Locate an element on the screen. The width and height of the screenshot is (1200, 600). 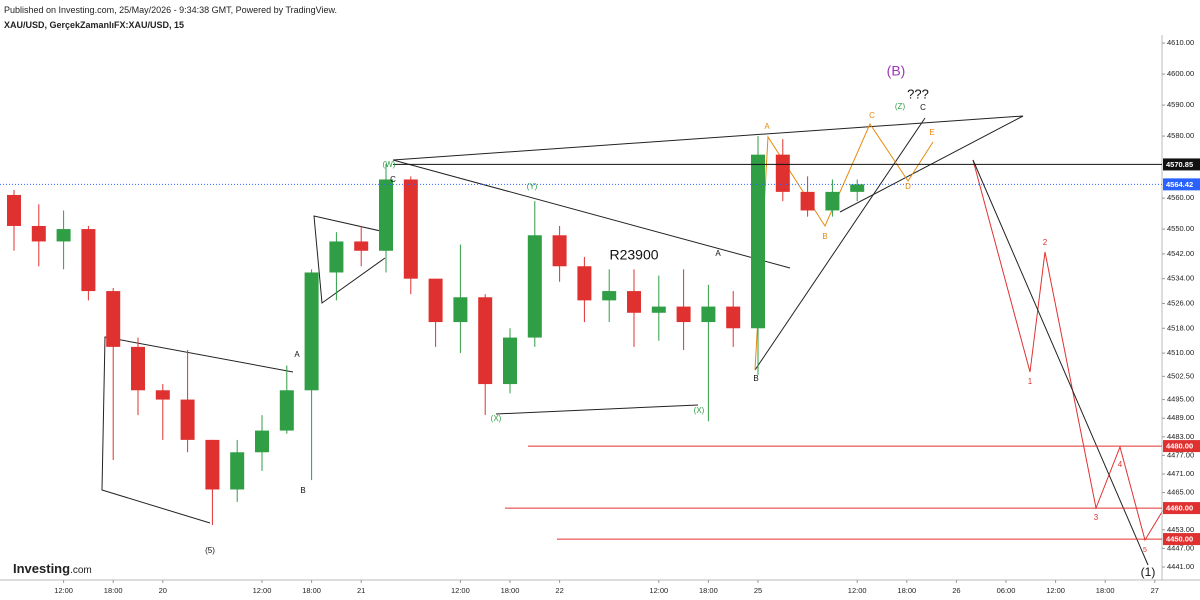
y-tick-label: 4542.00 is located at coordinates (1180, 253).